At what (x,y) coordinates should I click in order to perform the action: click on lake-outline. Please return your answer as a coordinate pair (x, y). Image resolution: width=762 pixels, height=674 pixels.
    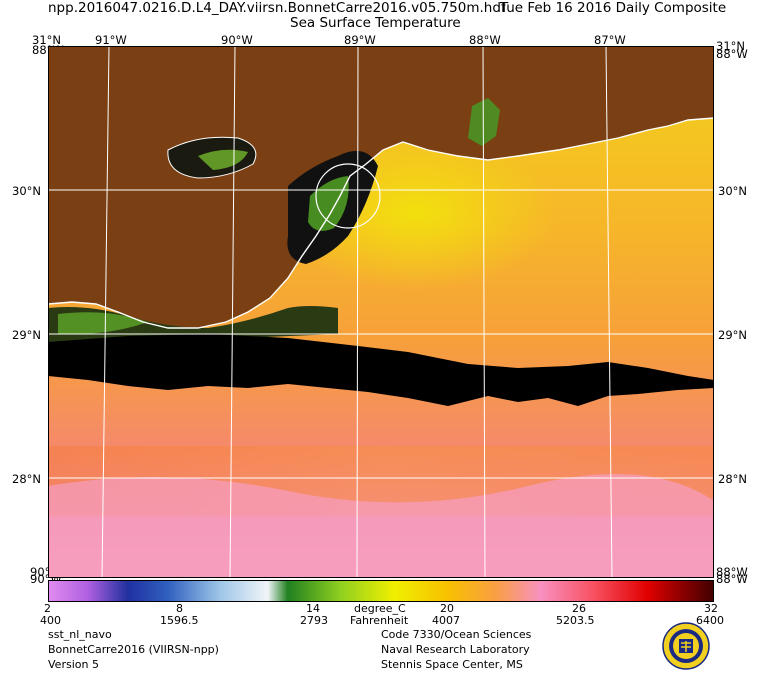
    Looking at the image, I should click on (212, 157).